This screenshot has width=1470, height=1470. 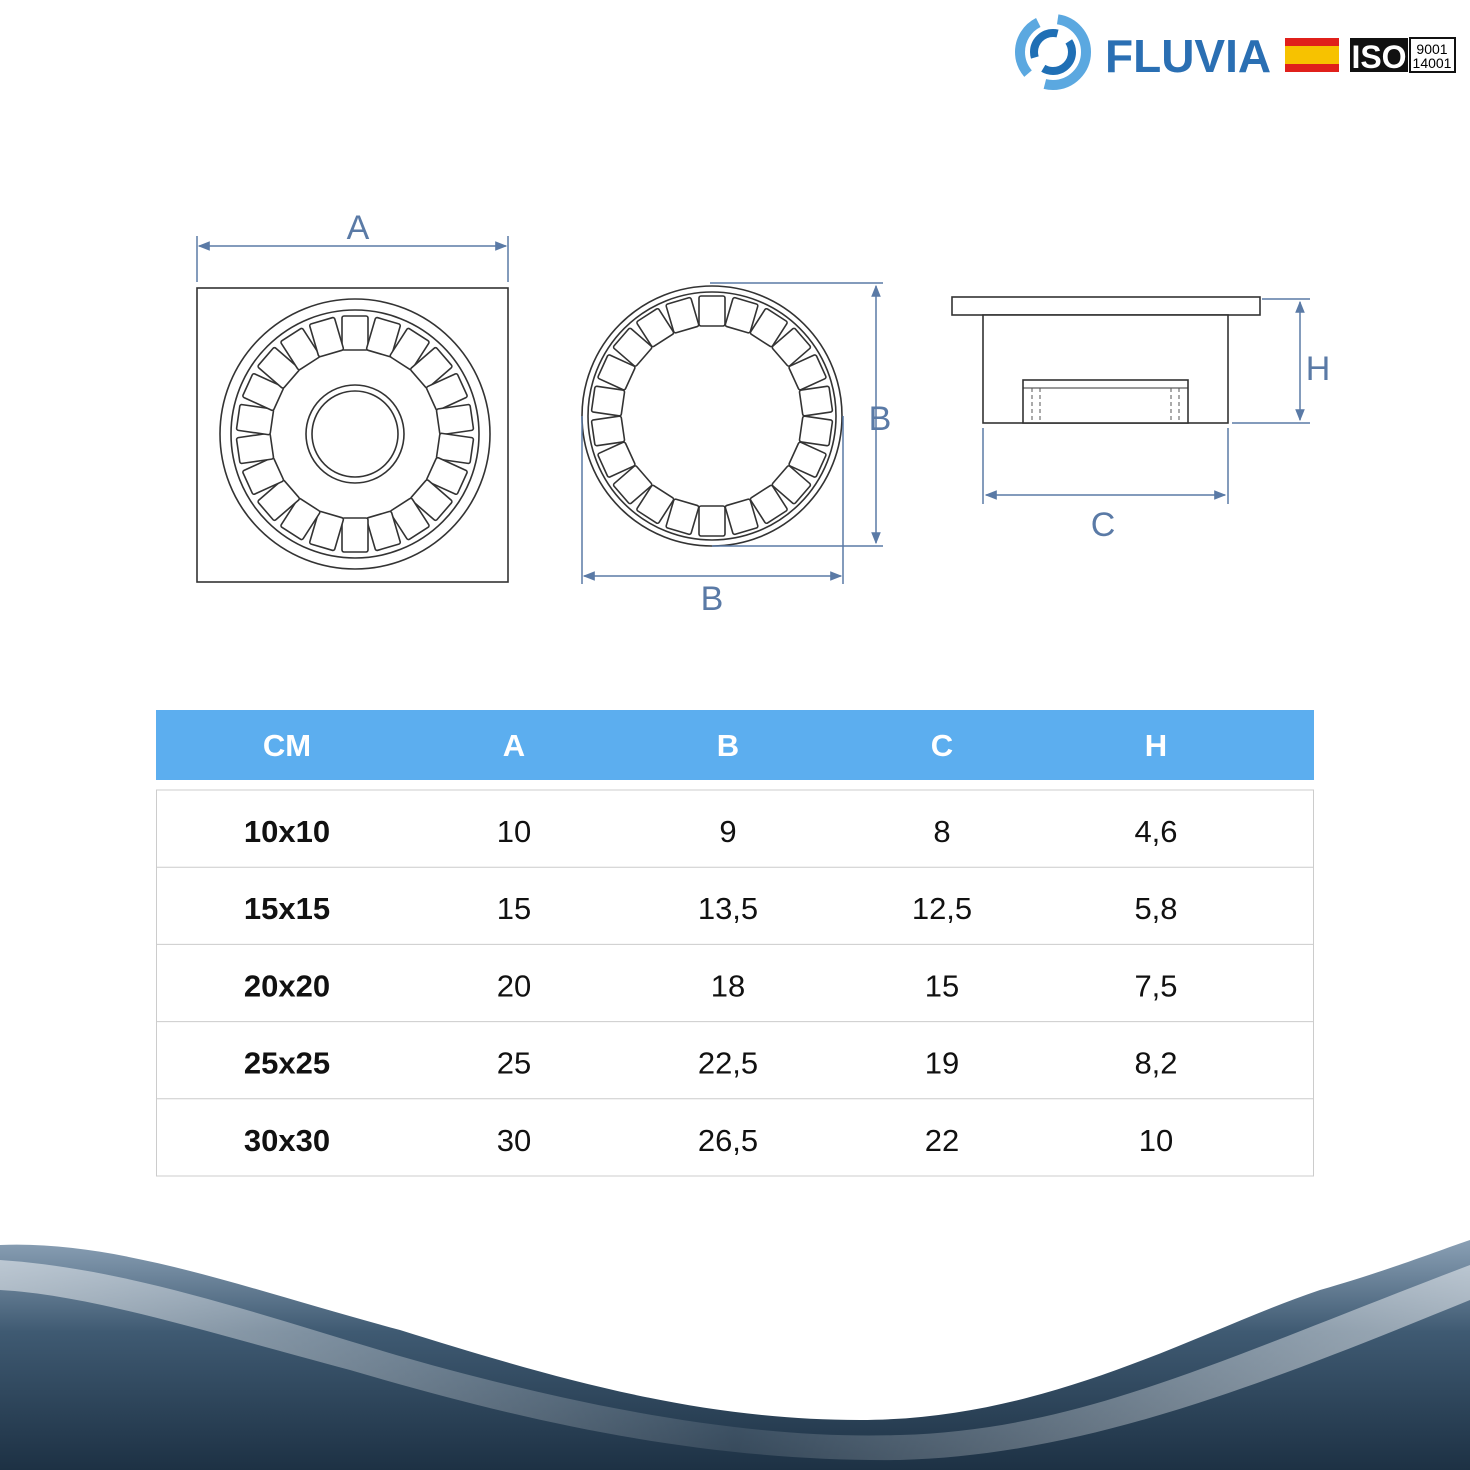 I want to click on cell: 9, so click(x=727, y=831).